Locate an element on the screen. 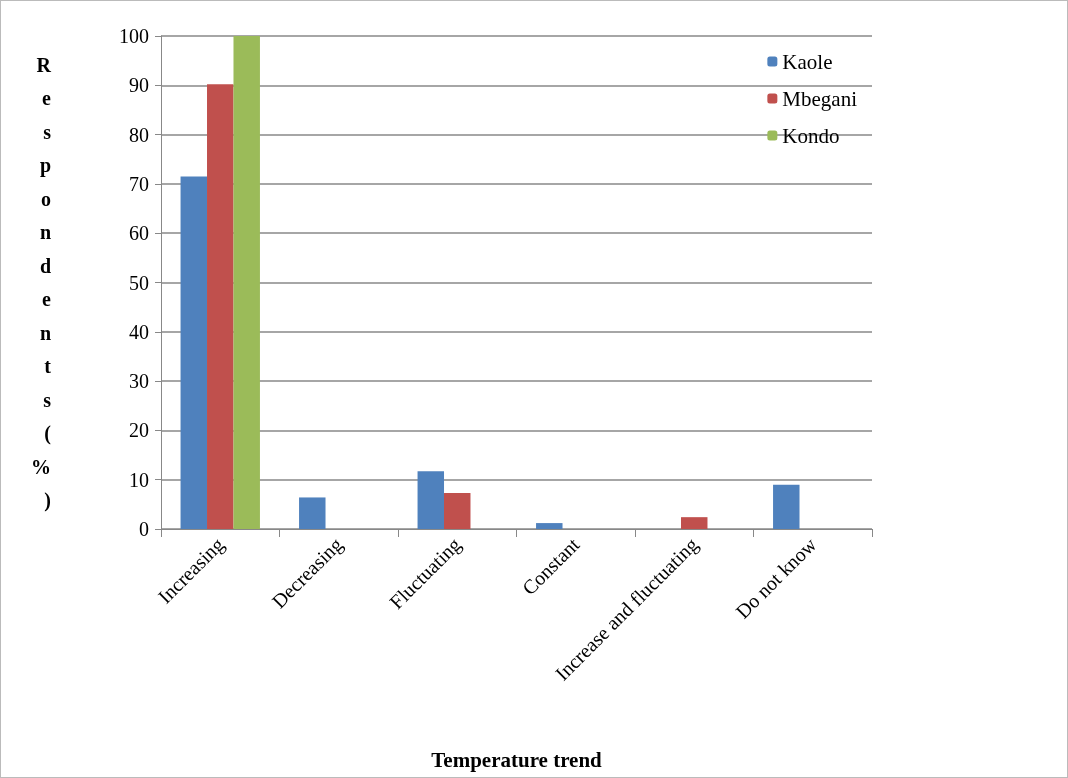 The width and height of the screenshot is (1068, 778). y-tick-label: 40 is located at coordinates (139, 331).